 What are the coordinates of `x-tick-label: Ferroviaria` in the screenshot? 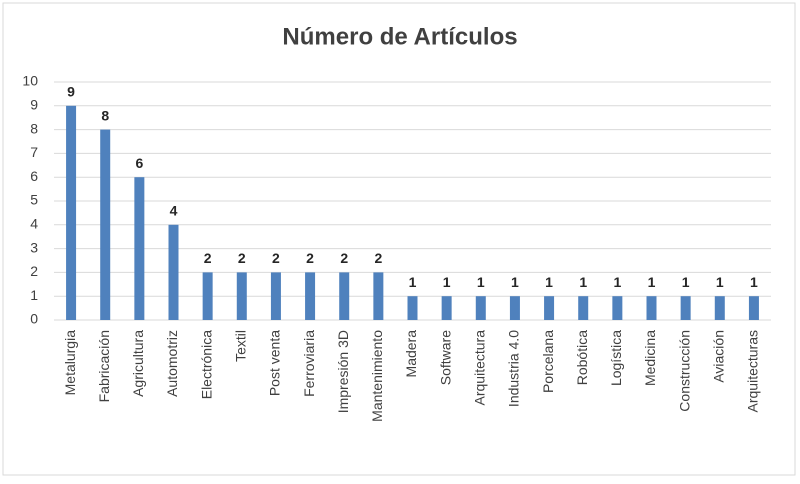 It's located at (309, 363).